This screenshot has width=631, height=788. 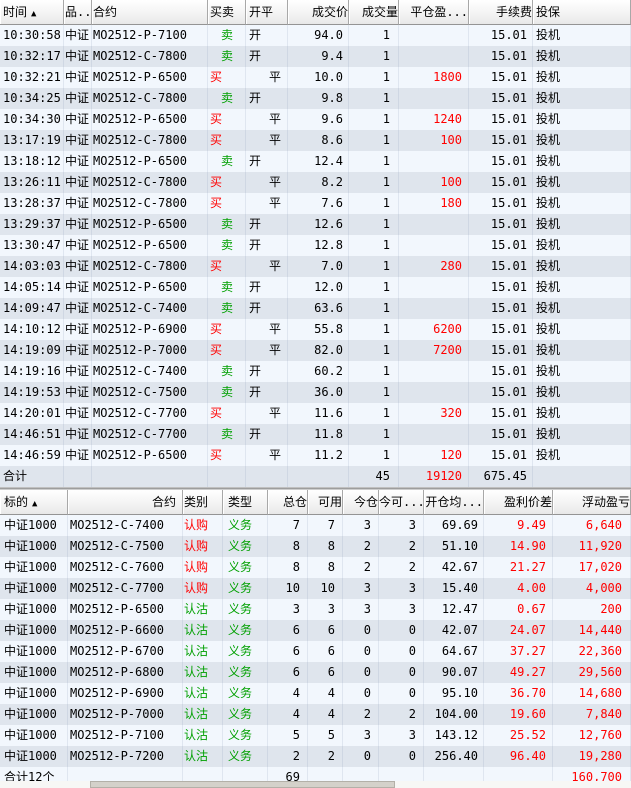 I want to click on cell-contract: MO2512-P-6500, so click(x=150, y=119).